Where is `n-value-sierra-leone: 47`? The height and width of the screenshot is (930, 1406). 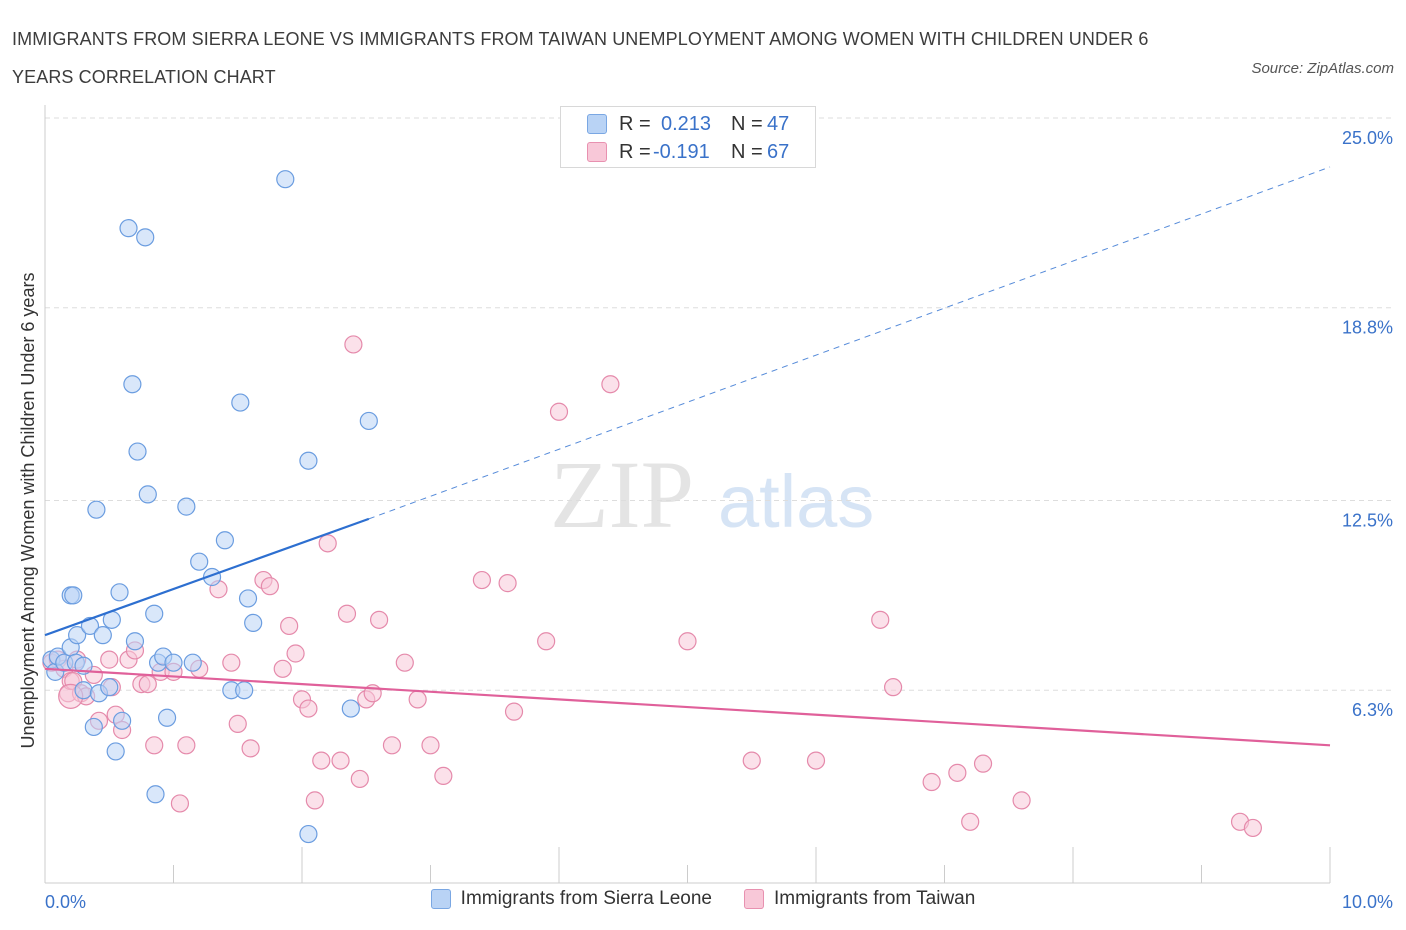 n-value-sierra-leone: 47 is located at coordinates (778, 123).